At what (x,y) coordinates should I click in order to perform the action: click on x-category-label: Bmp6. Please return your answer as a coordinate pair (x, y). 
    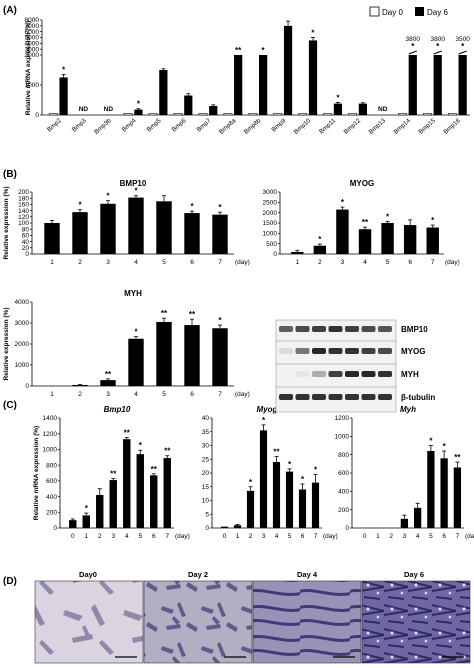
    Looking at the image, I should click on (179, 125).